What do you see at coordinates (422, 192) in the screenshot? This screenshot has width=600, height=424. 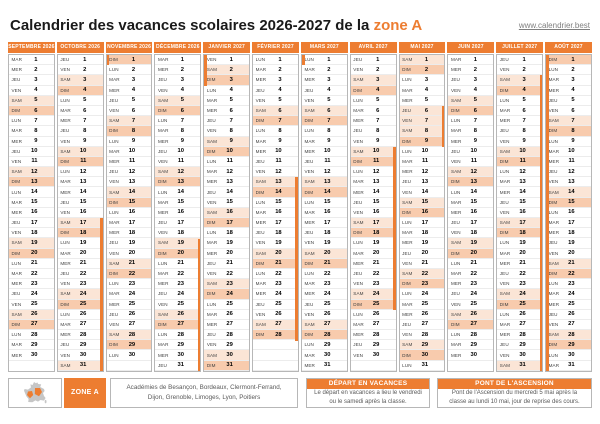 I see `day-row: VEN 14` at bounding box center [422, 192].